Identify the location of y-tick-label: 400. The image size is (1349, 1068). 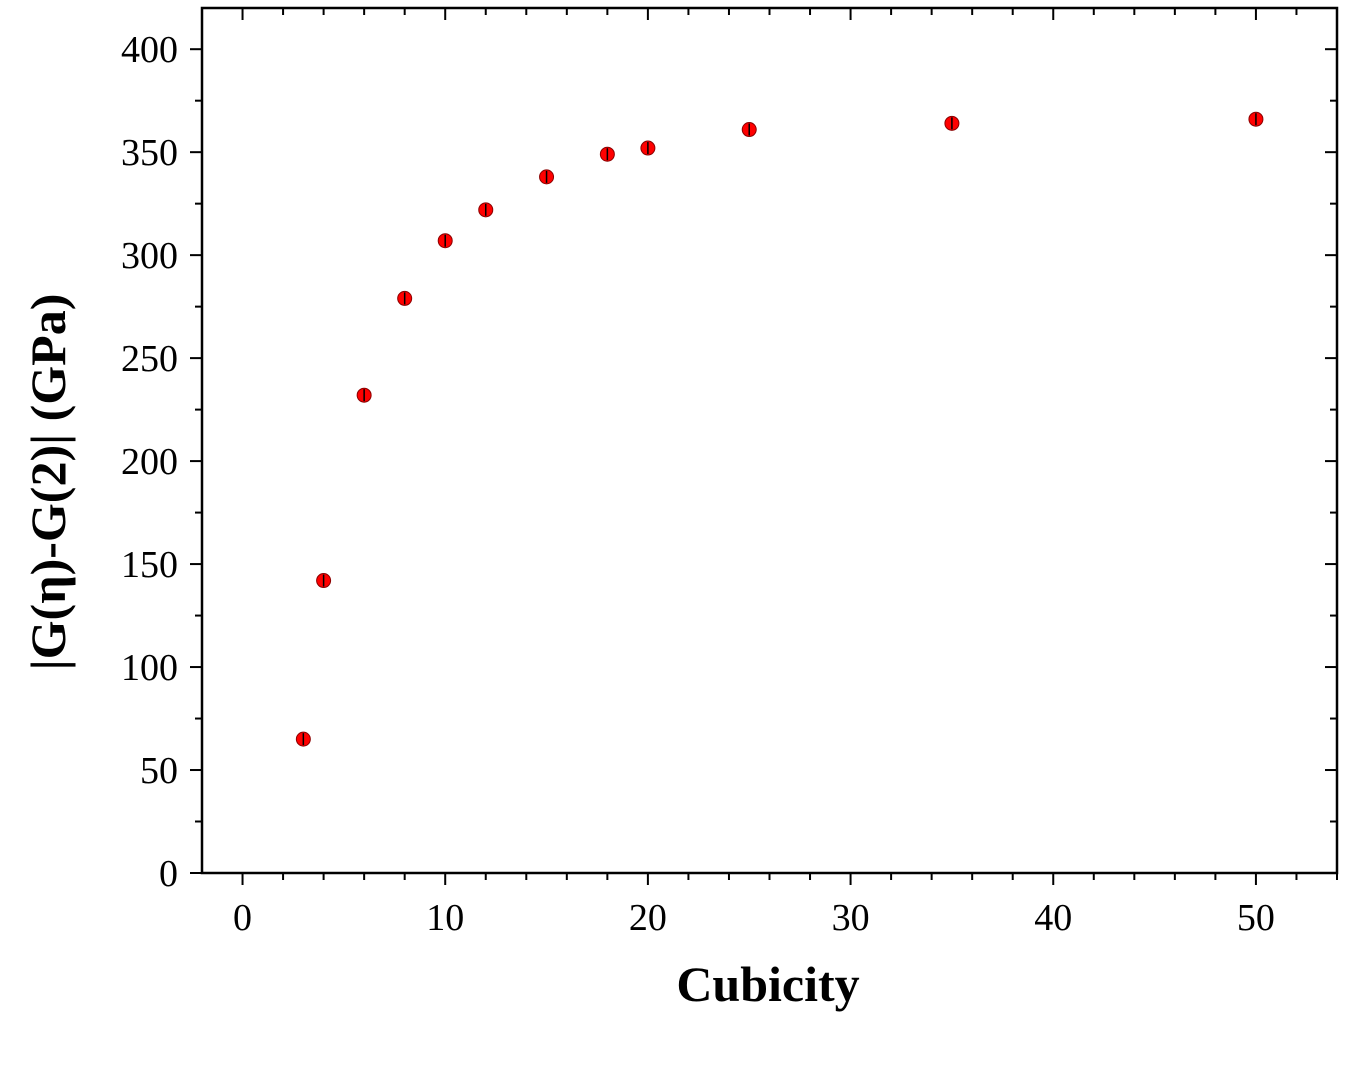
(149, 50).